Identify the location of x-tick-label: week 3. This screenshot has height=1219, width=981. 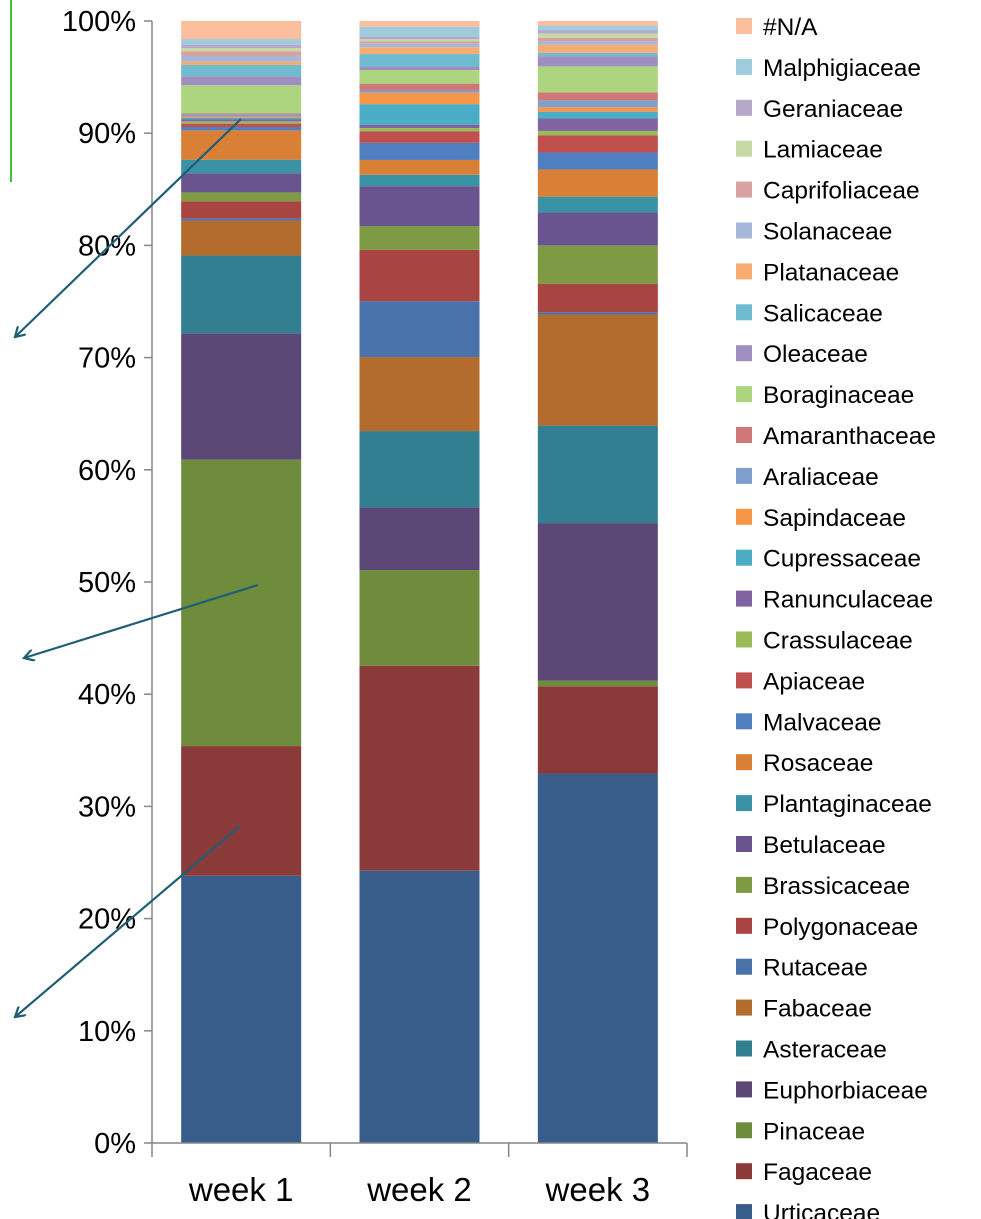
(598, 1189).